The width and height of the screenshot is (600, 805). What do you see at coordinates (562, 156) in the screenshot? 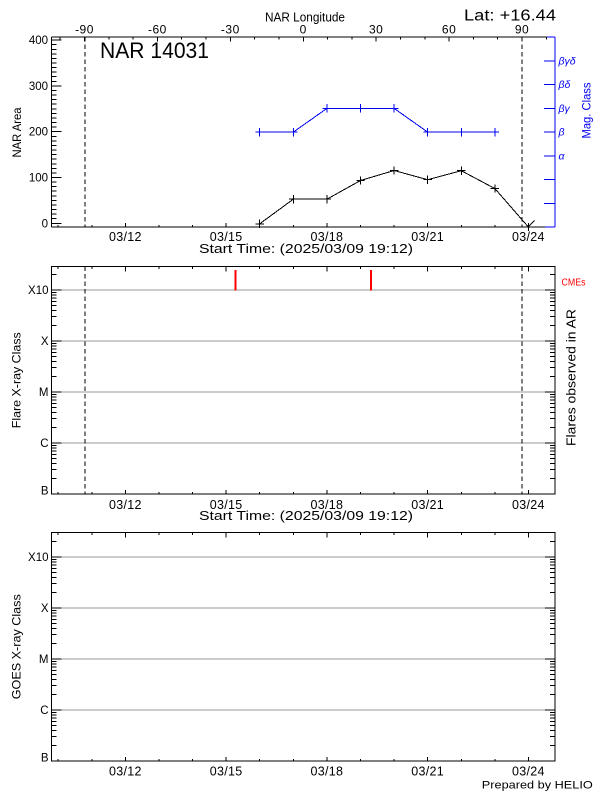
I see `svg-text: α` at bounding box center [562, 156].